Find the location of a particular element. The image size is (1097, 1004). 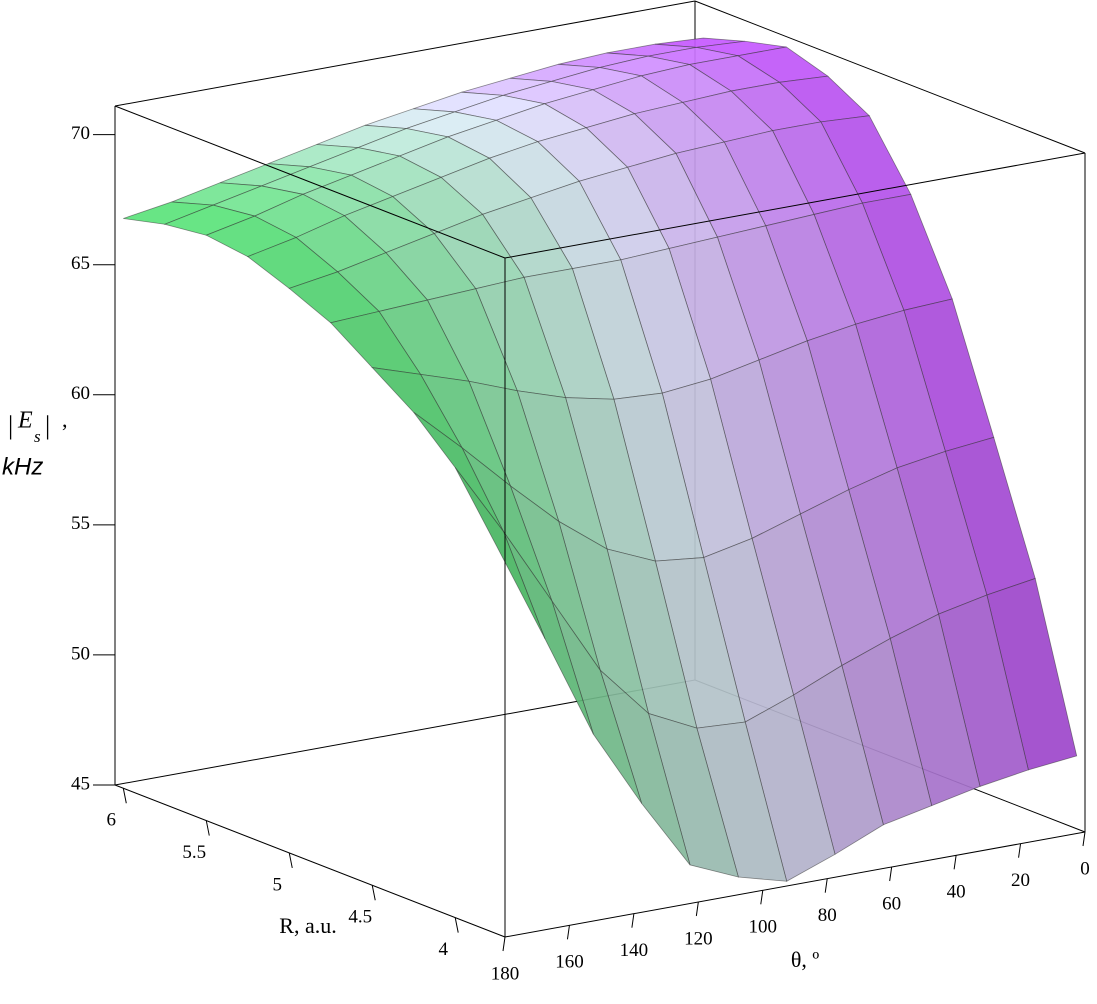

x-tick-label: 20 is located at coordinates (1020, 880).